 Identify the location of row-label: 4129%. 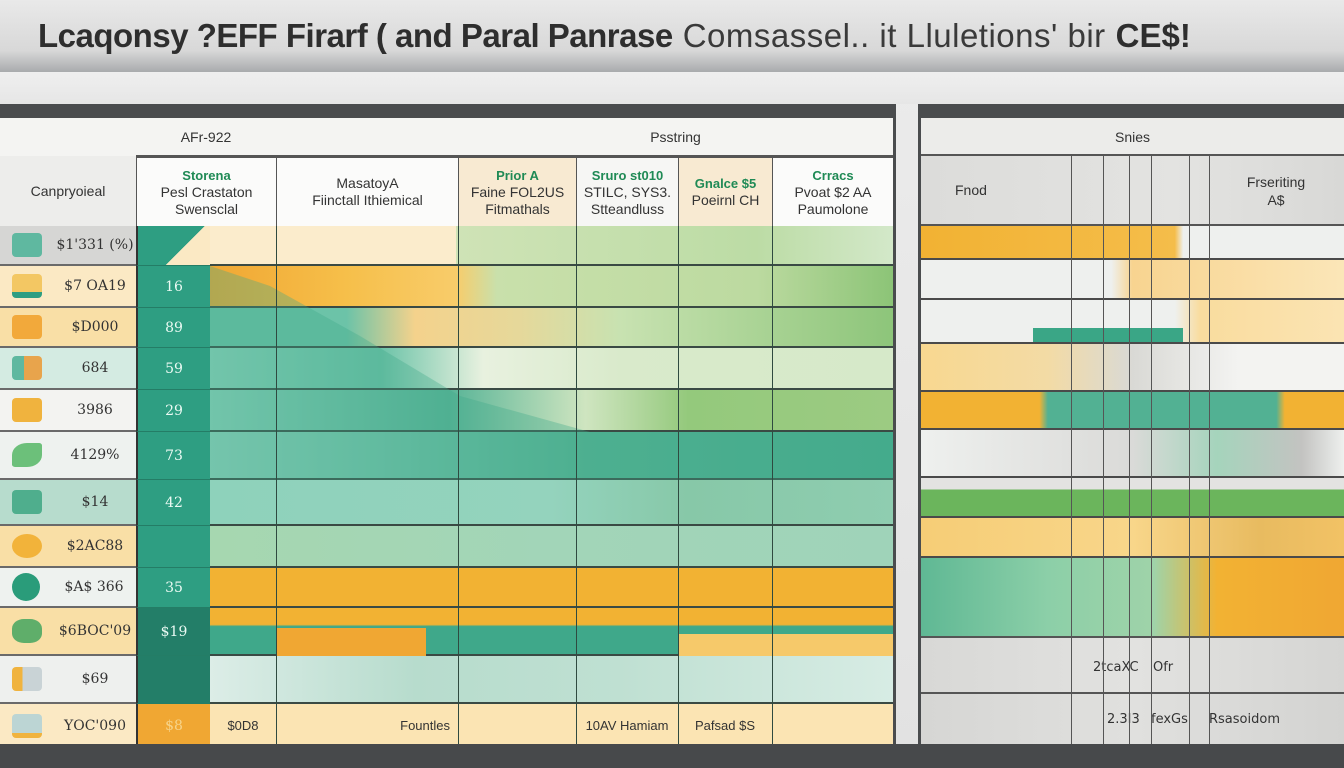
(68, 456).